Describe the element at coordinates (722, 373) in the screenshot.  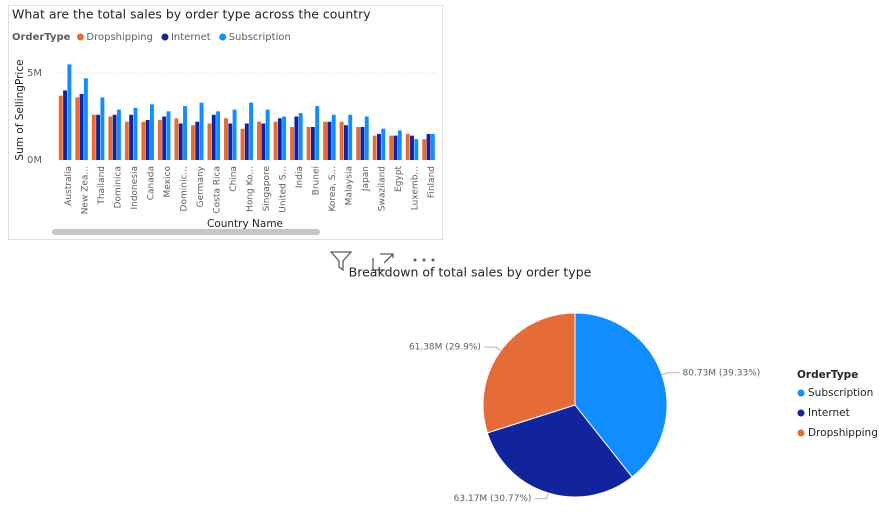
I see `data-label: 80.73M (39.33%)` at that location.